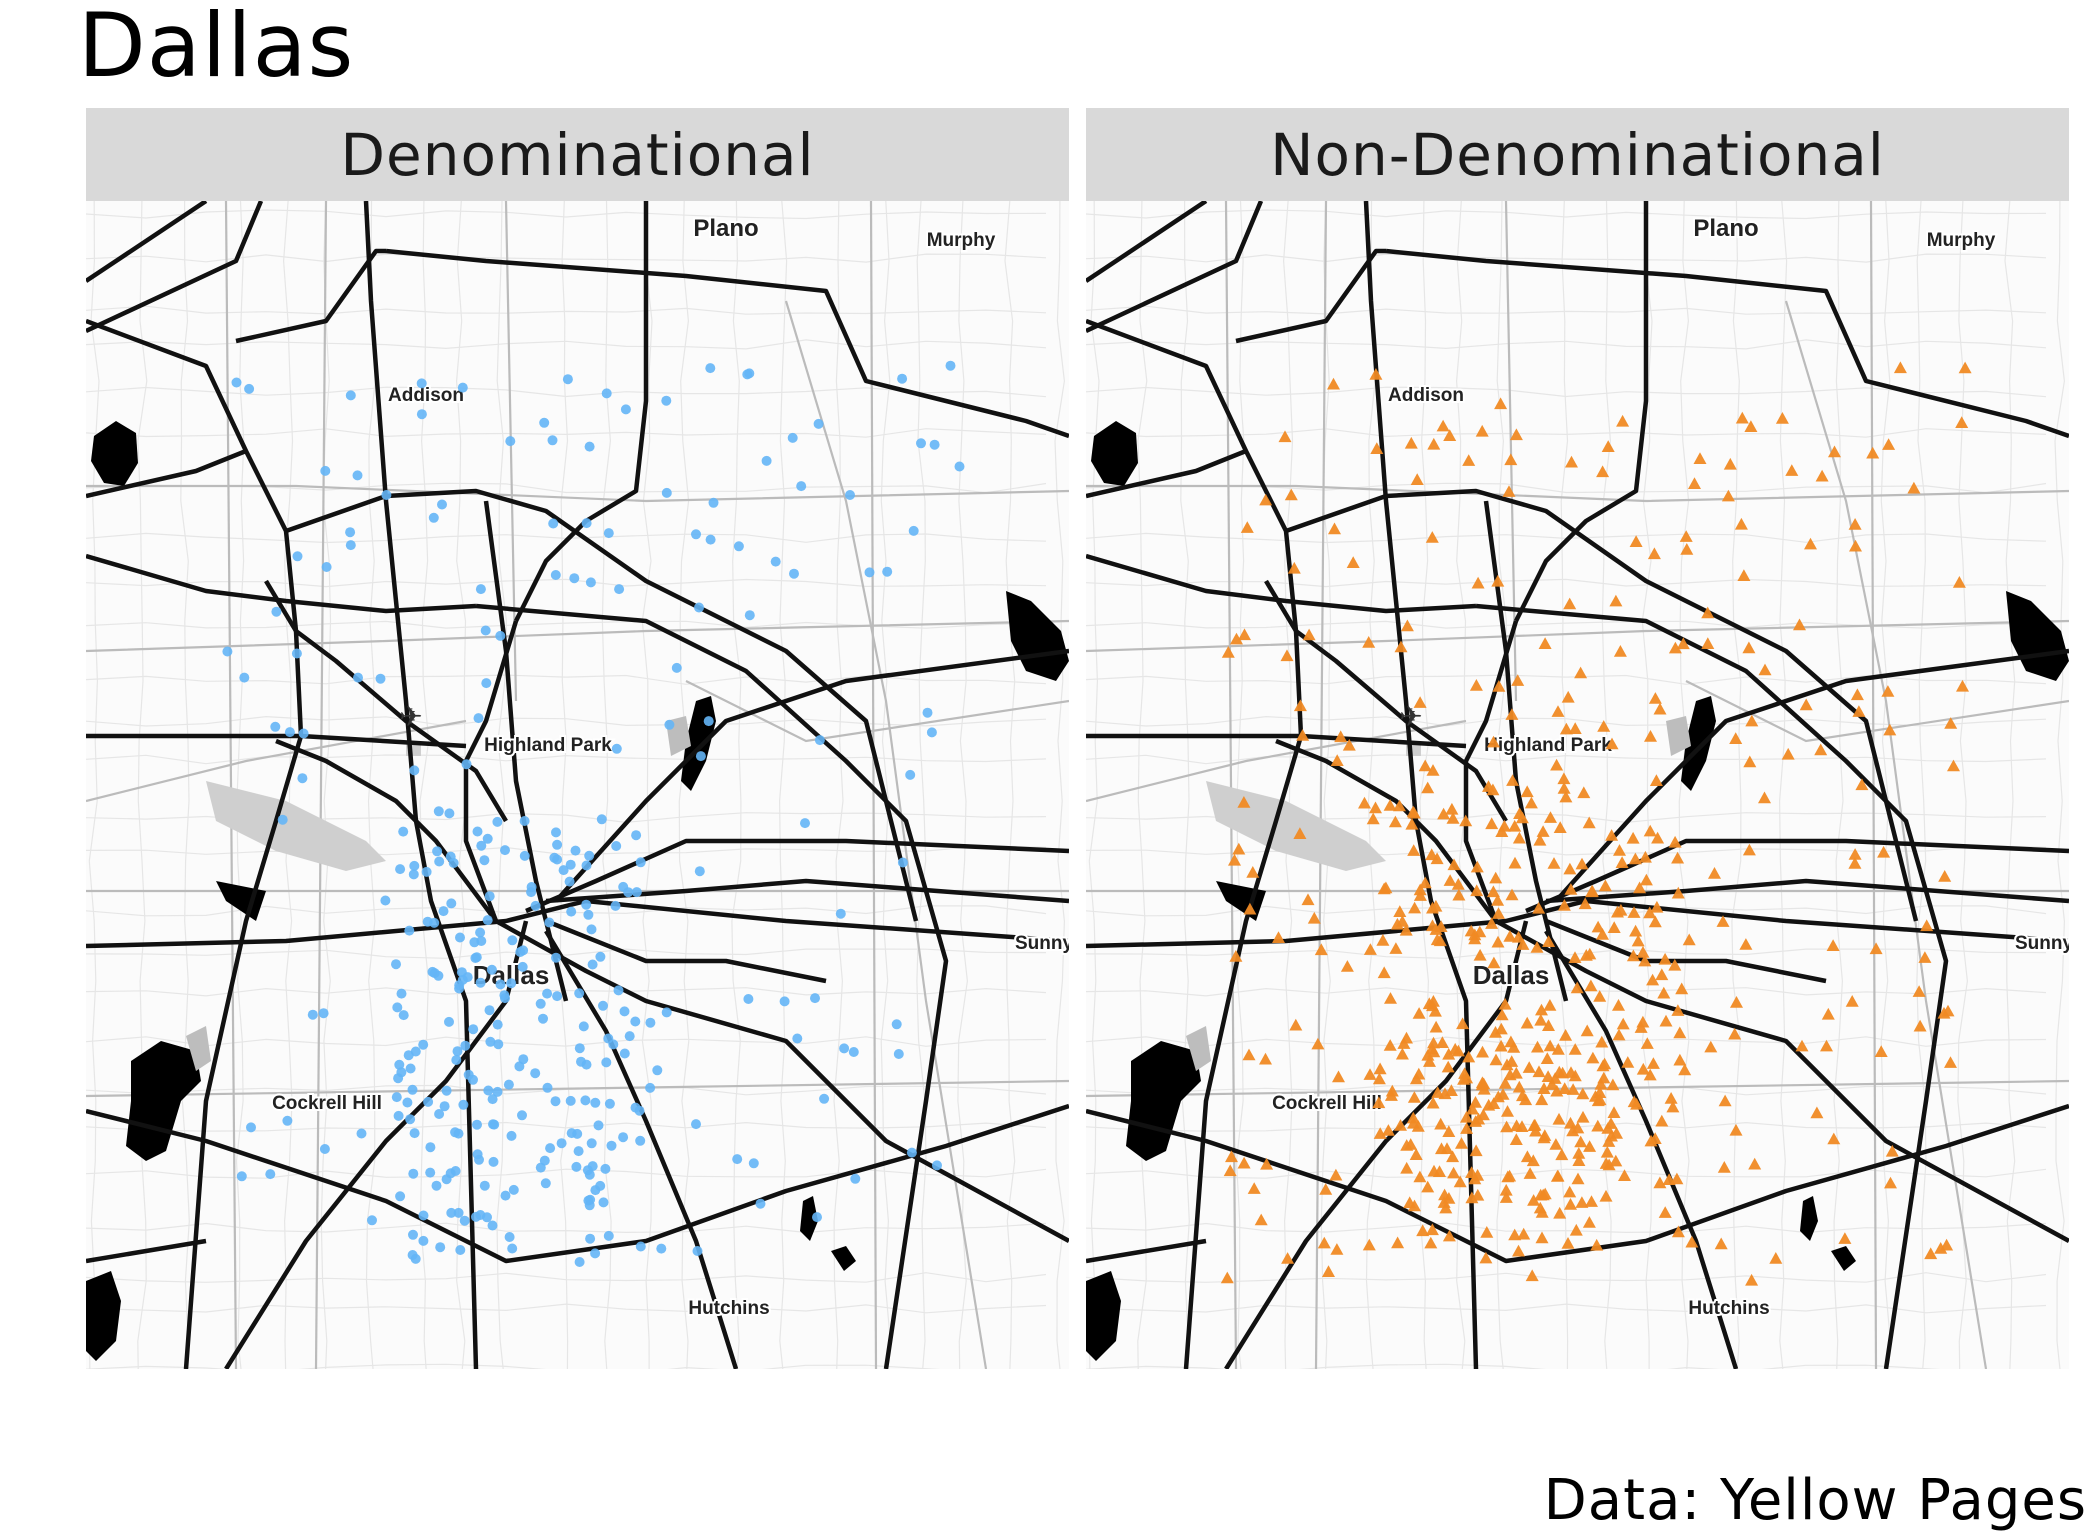  What do you see at coordinates (327, 1103) in the screenshot?
I see `place-label-cockrell-hill: Cockrell Hill` at bounding box center [327, 1103].